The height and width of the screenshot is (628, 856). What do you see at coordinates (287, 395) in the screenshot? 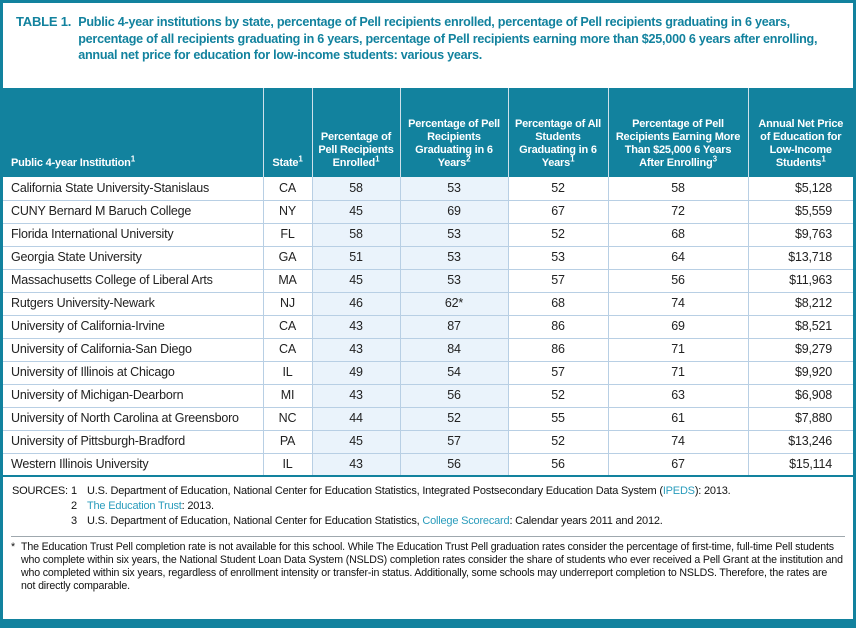
I see `state-cell: MI` at bounding box center [287, 395].